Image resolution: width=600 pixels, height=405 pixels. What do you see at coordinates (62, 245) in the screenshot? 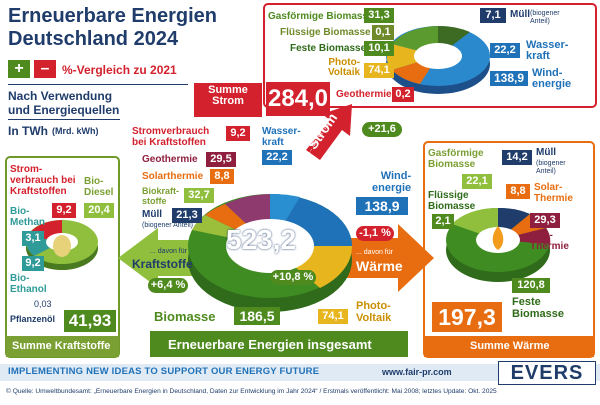
I see `kraftstoffe-donut` at bounding box center [62, 245].